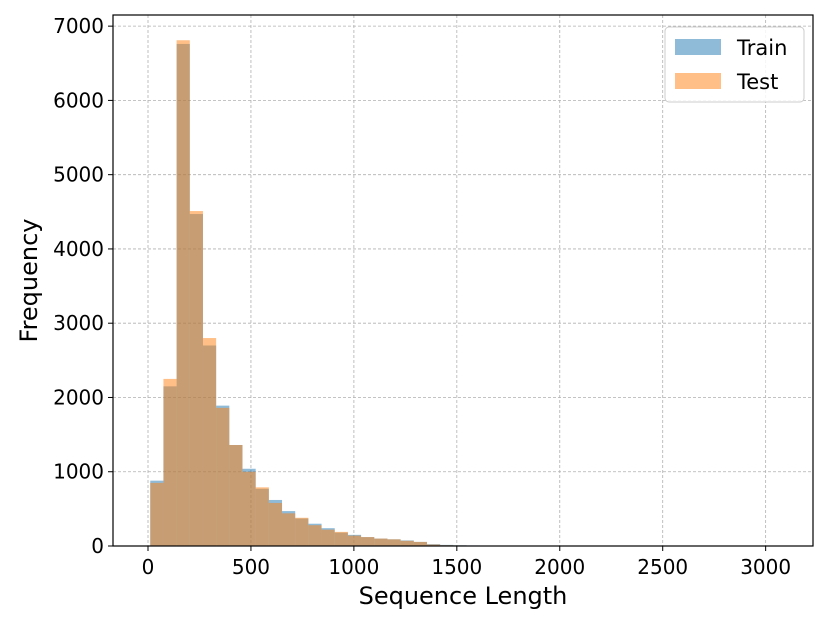 Image resolution: width=830 pixels, height=623 pixels. I want to click on legend-label-test: Test, so click(757, 82).